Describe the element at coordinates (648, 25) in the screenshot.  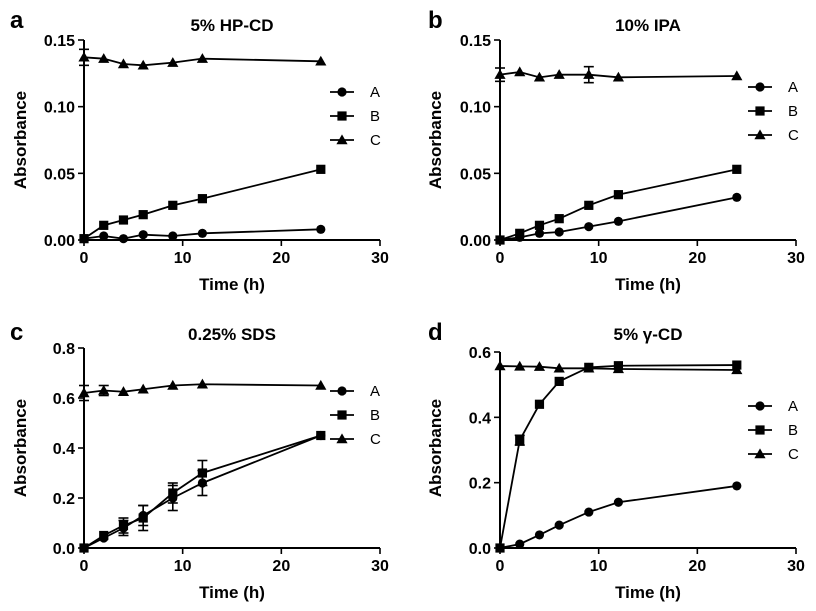
I see `chart-title: 10% IPA` at that location.